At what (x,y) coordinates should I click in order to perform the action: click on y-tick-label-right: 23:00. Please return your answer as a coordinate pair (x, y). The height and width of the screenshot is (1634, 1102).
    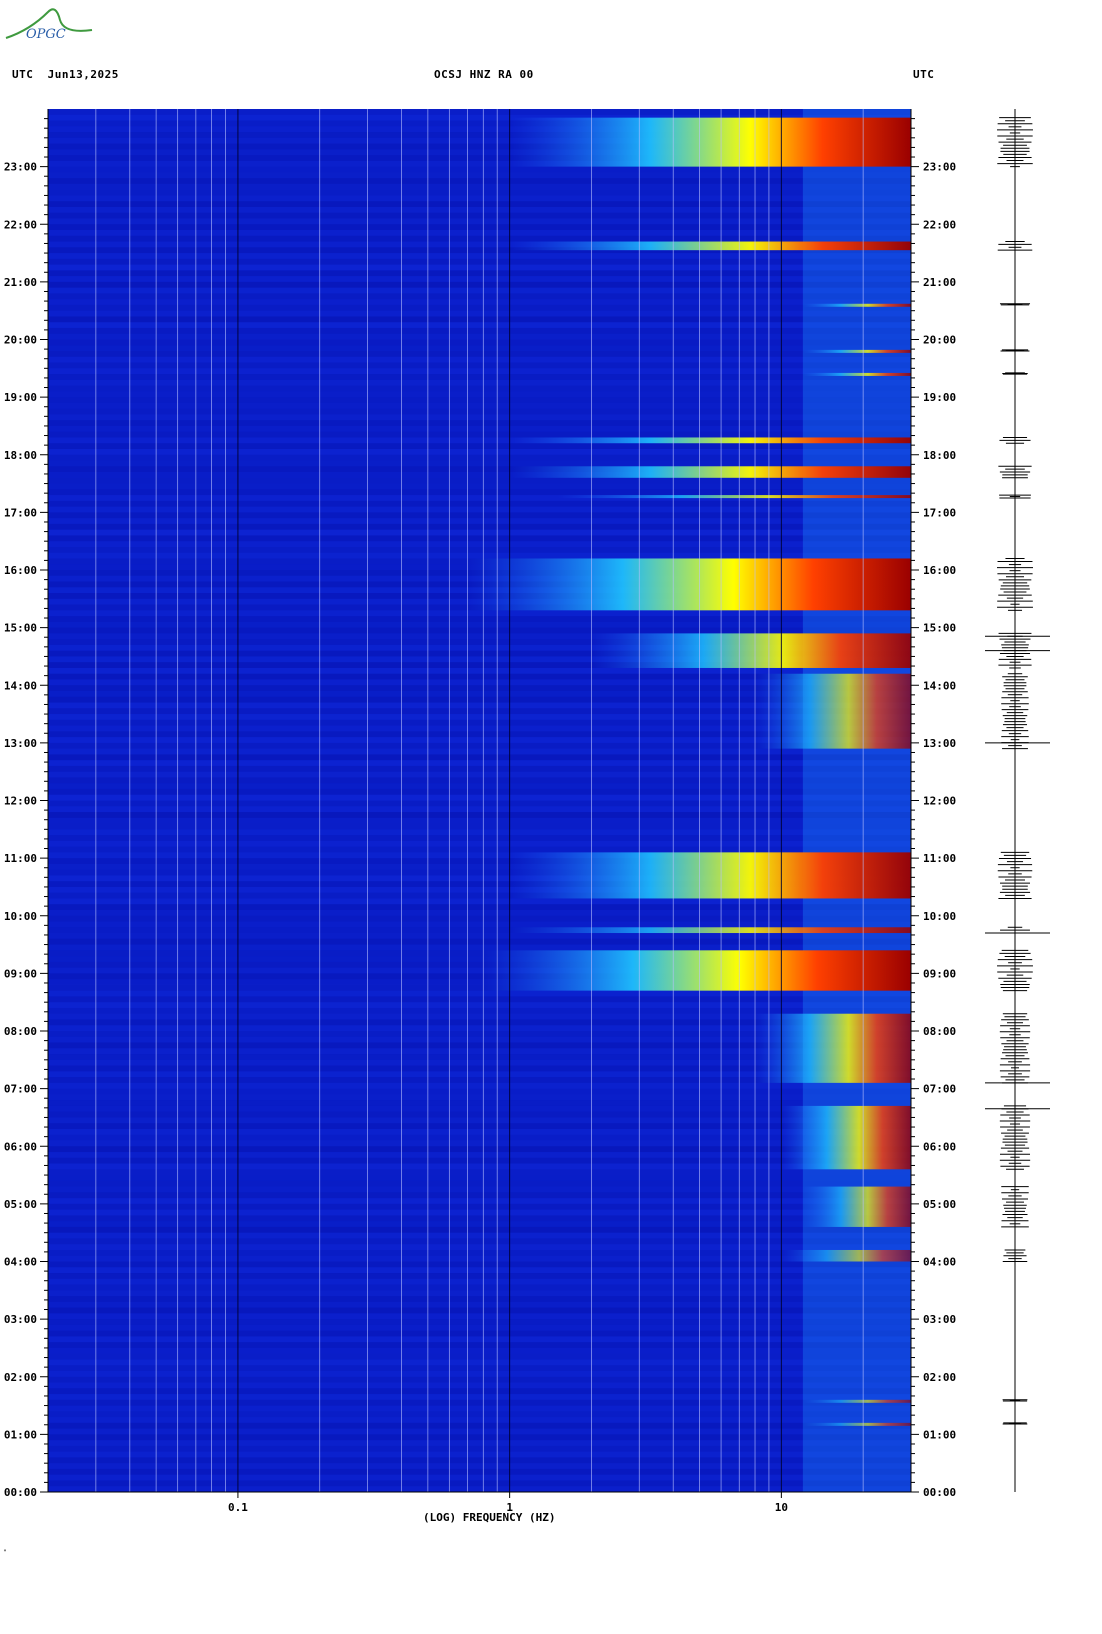
    Looking at the image, I should click on (939, 167).